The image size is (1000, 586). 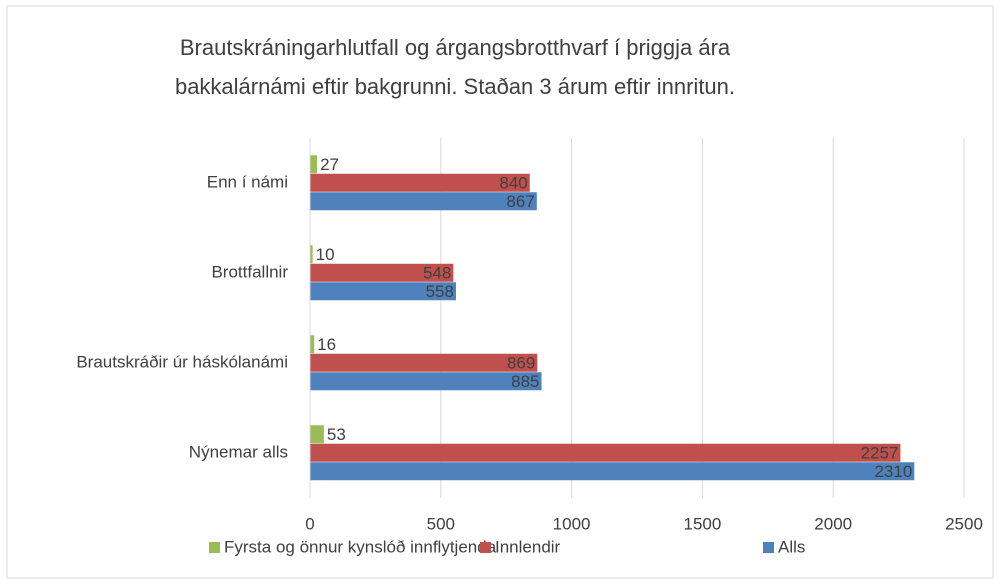 What do you see at coordinates (520, 201) in the screenshot?
I see `data-label: 867` at bounding box center [520, 201].